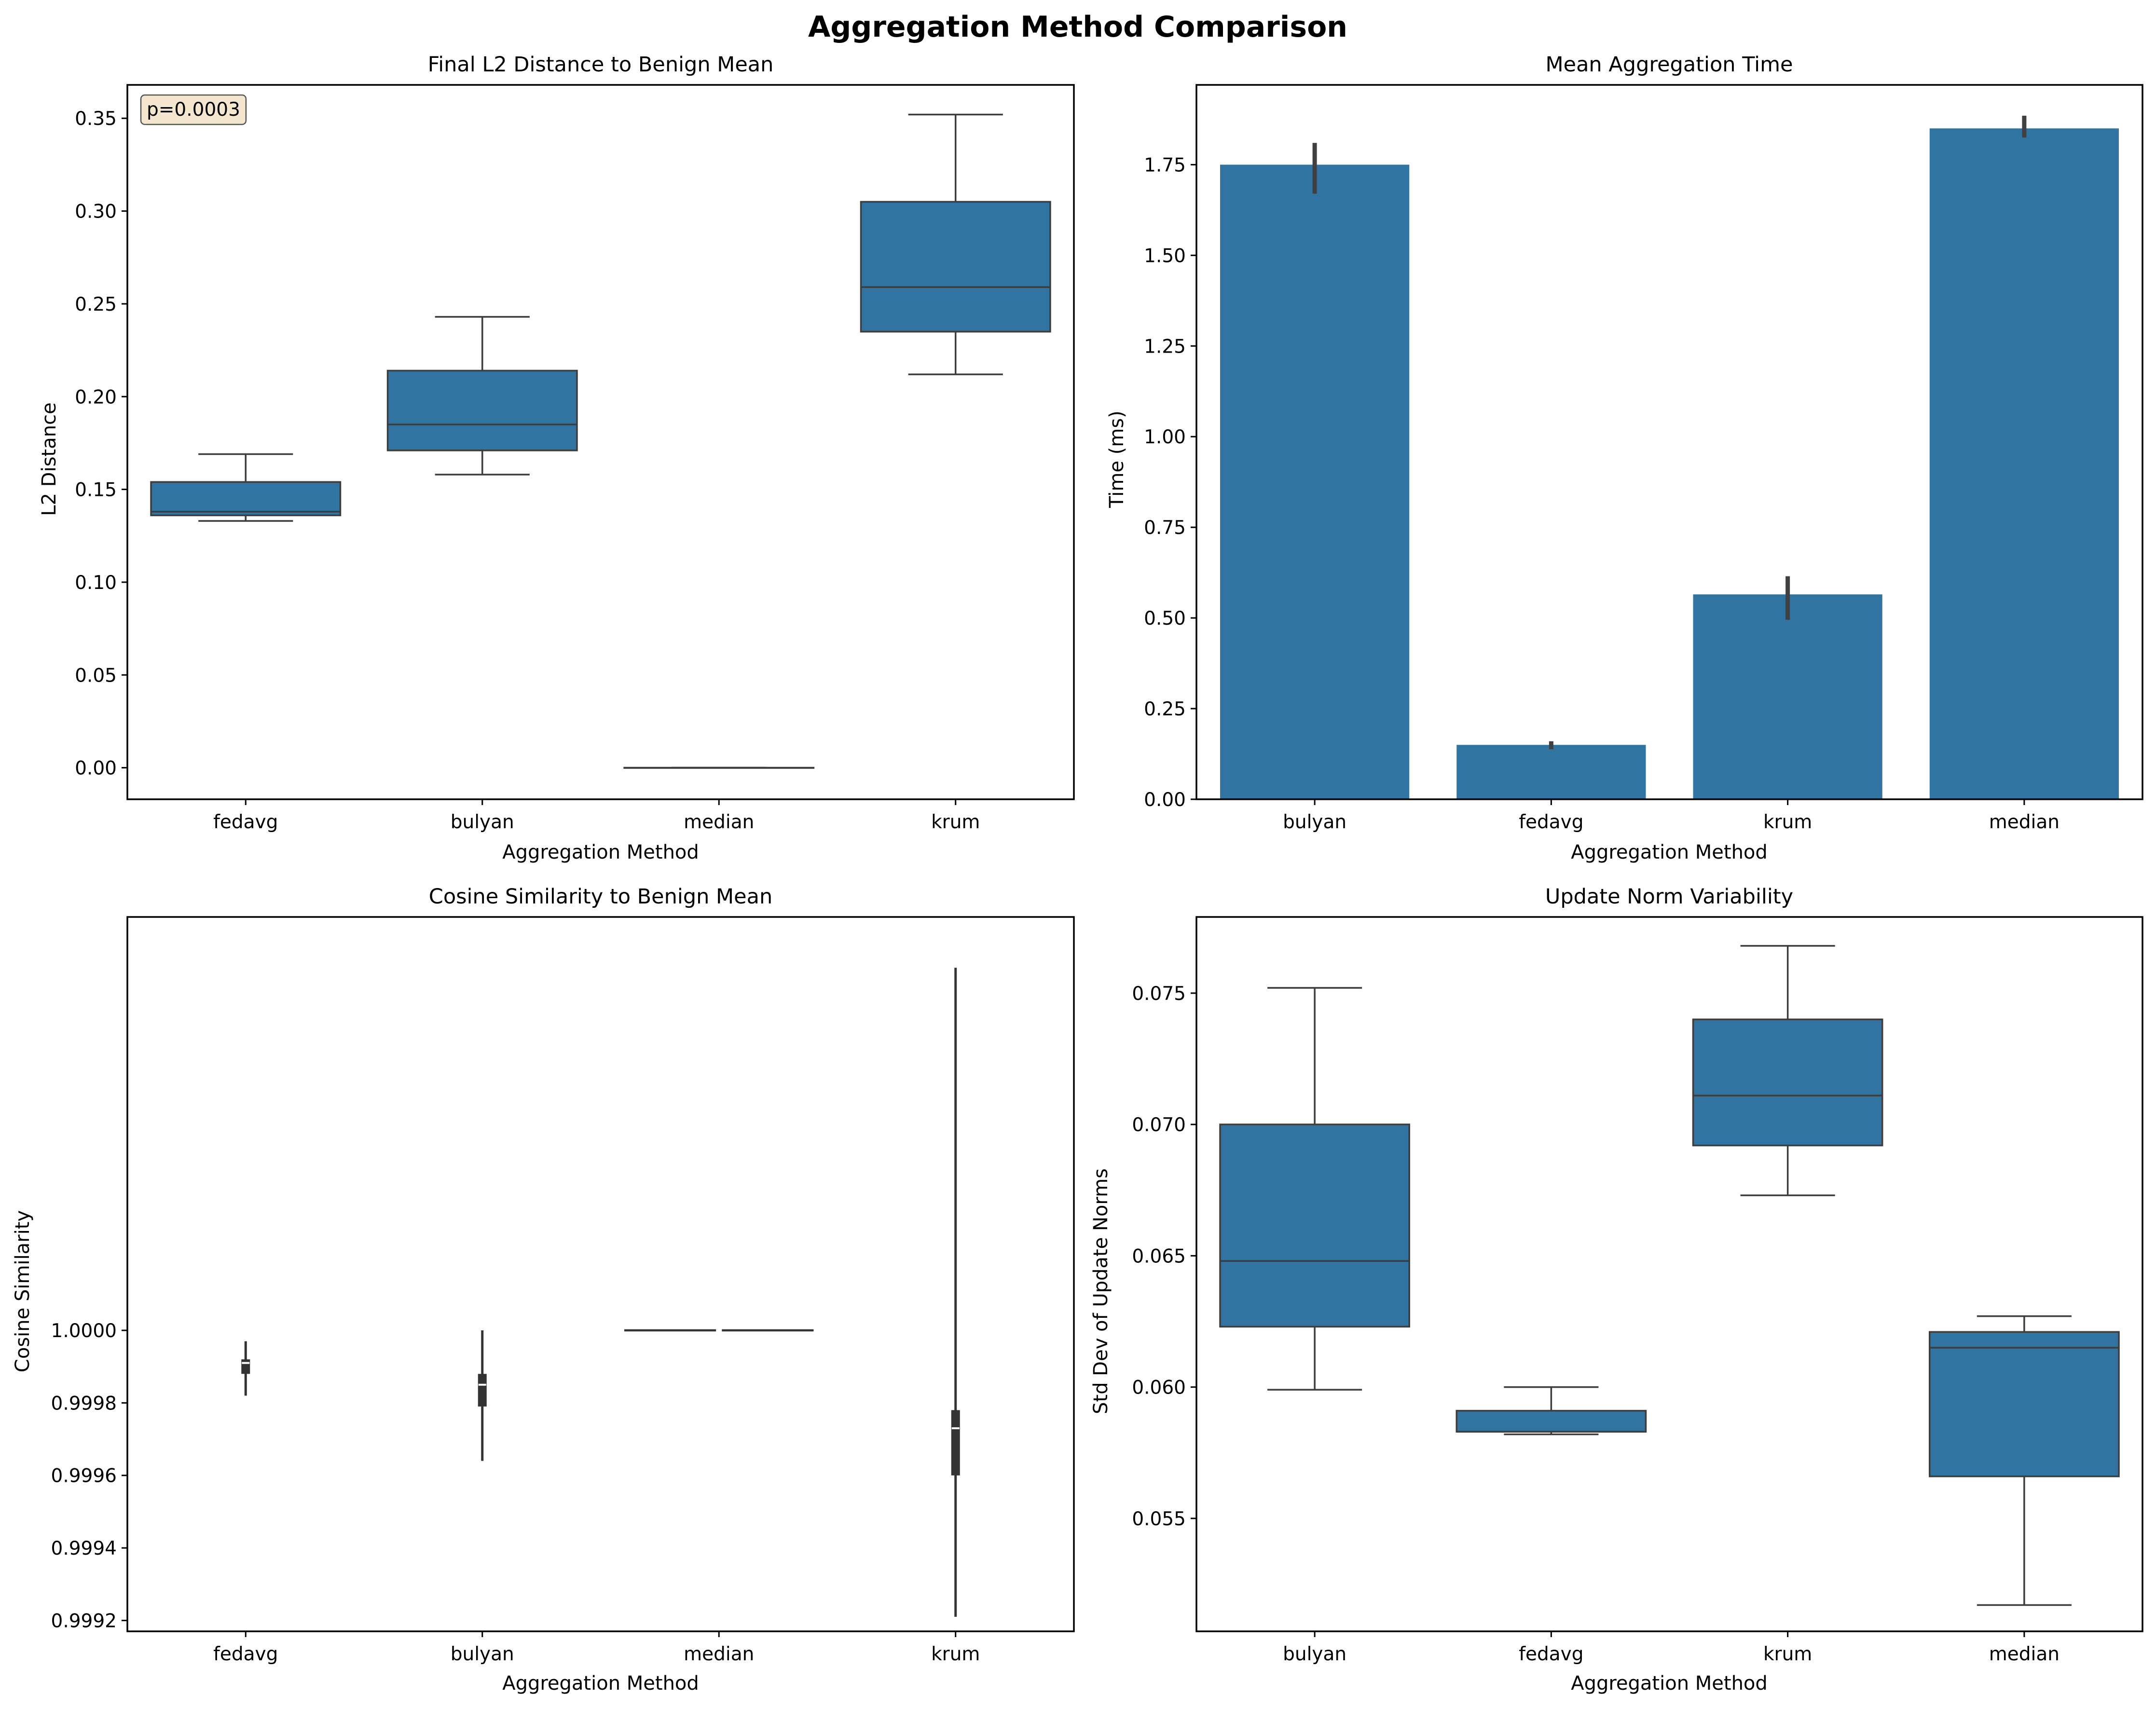  I want to click on x-axis-label-time: Aggregation Method, so click(1669, 852).